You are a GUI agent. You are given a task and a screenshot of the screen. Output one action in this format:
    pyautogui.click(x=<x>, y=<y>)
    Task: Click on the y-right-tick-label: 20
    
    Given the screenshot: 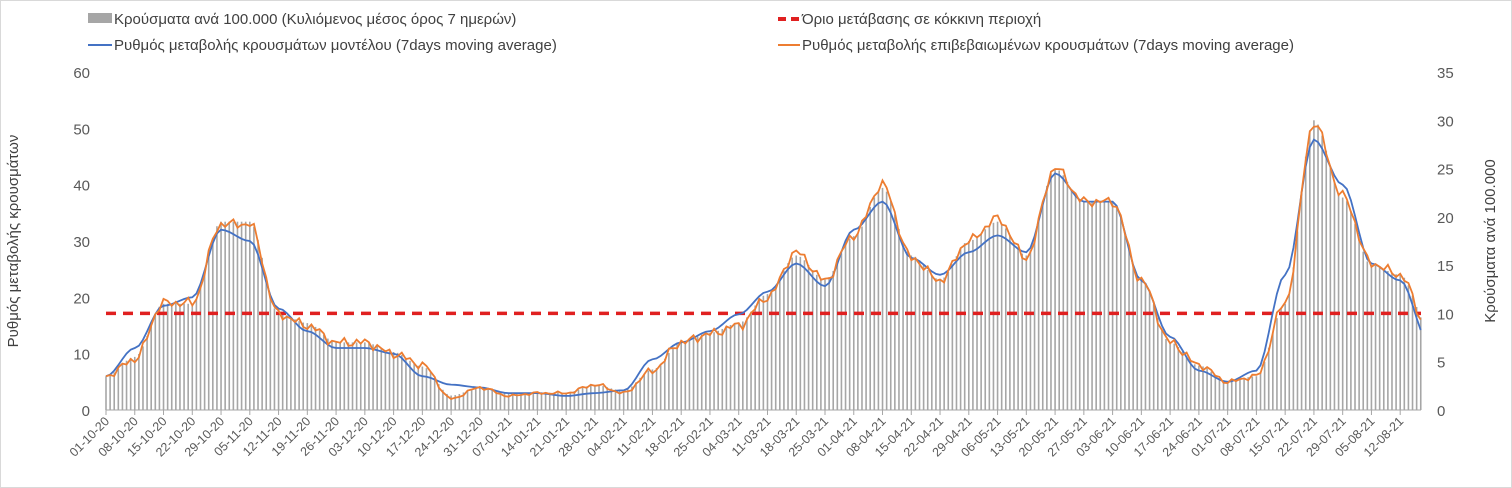 What is the action you would take?
    pyautogui.click(x=1445, y=218)
    